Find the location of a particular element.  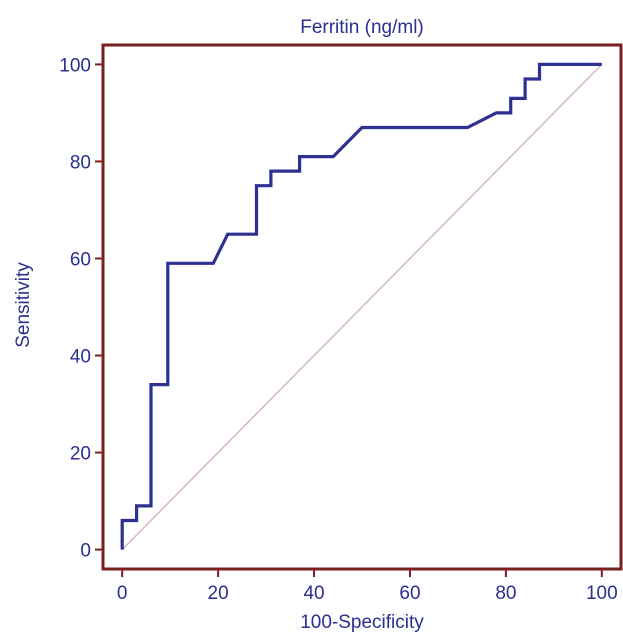

y-tick-label: 0 is located at coordinates (85, 551).